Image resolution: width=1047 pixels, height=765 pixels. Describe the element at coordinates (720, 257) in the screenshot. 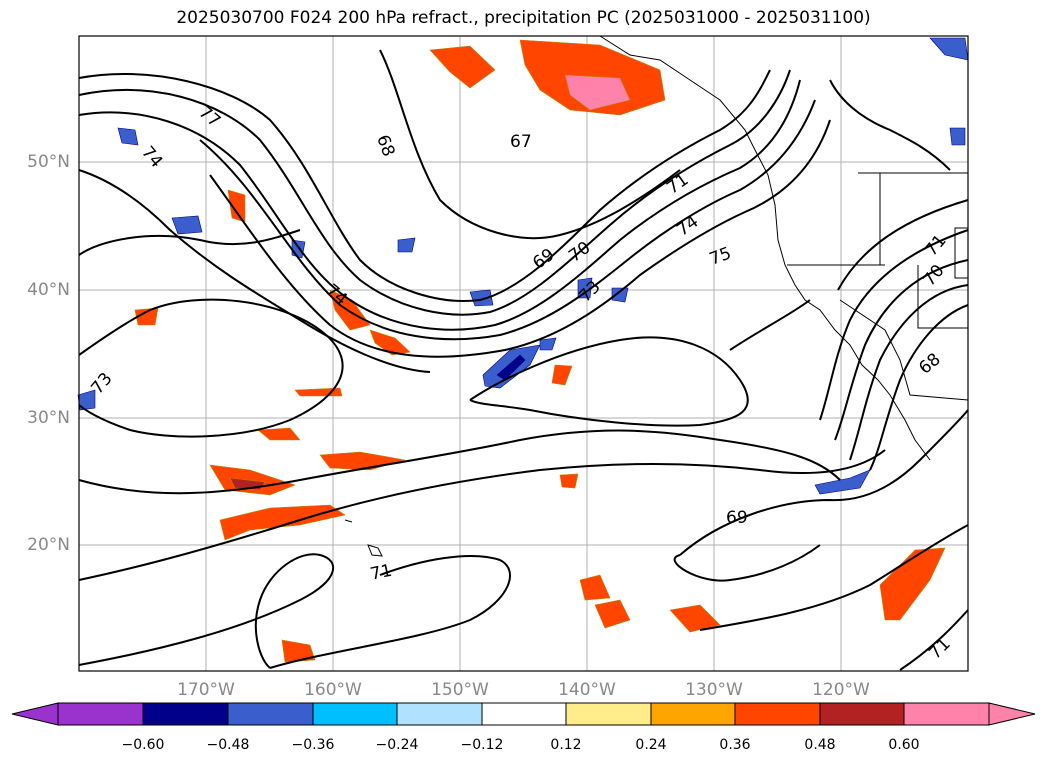

I see `contour-label: 75` at that location.